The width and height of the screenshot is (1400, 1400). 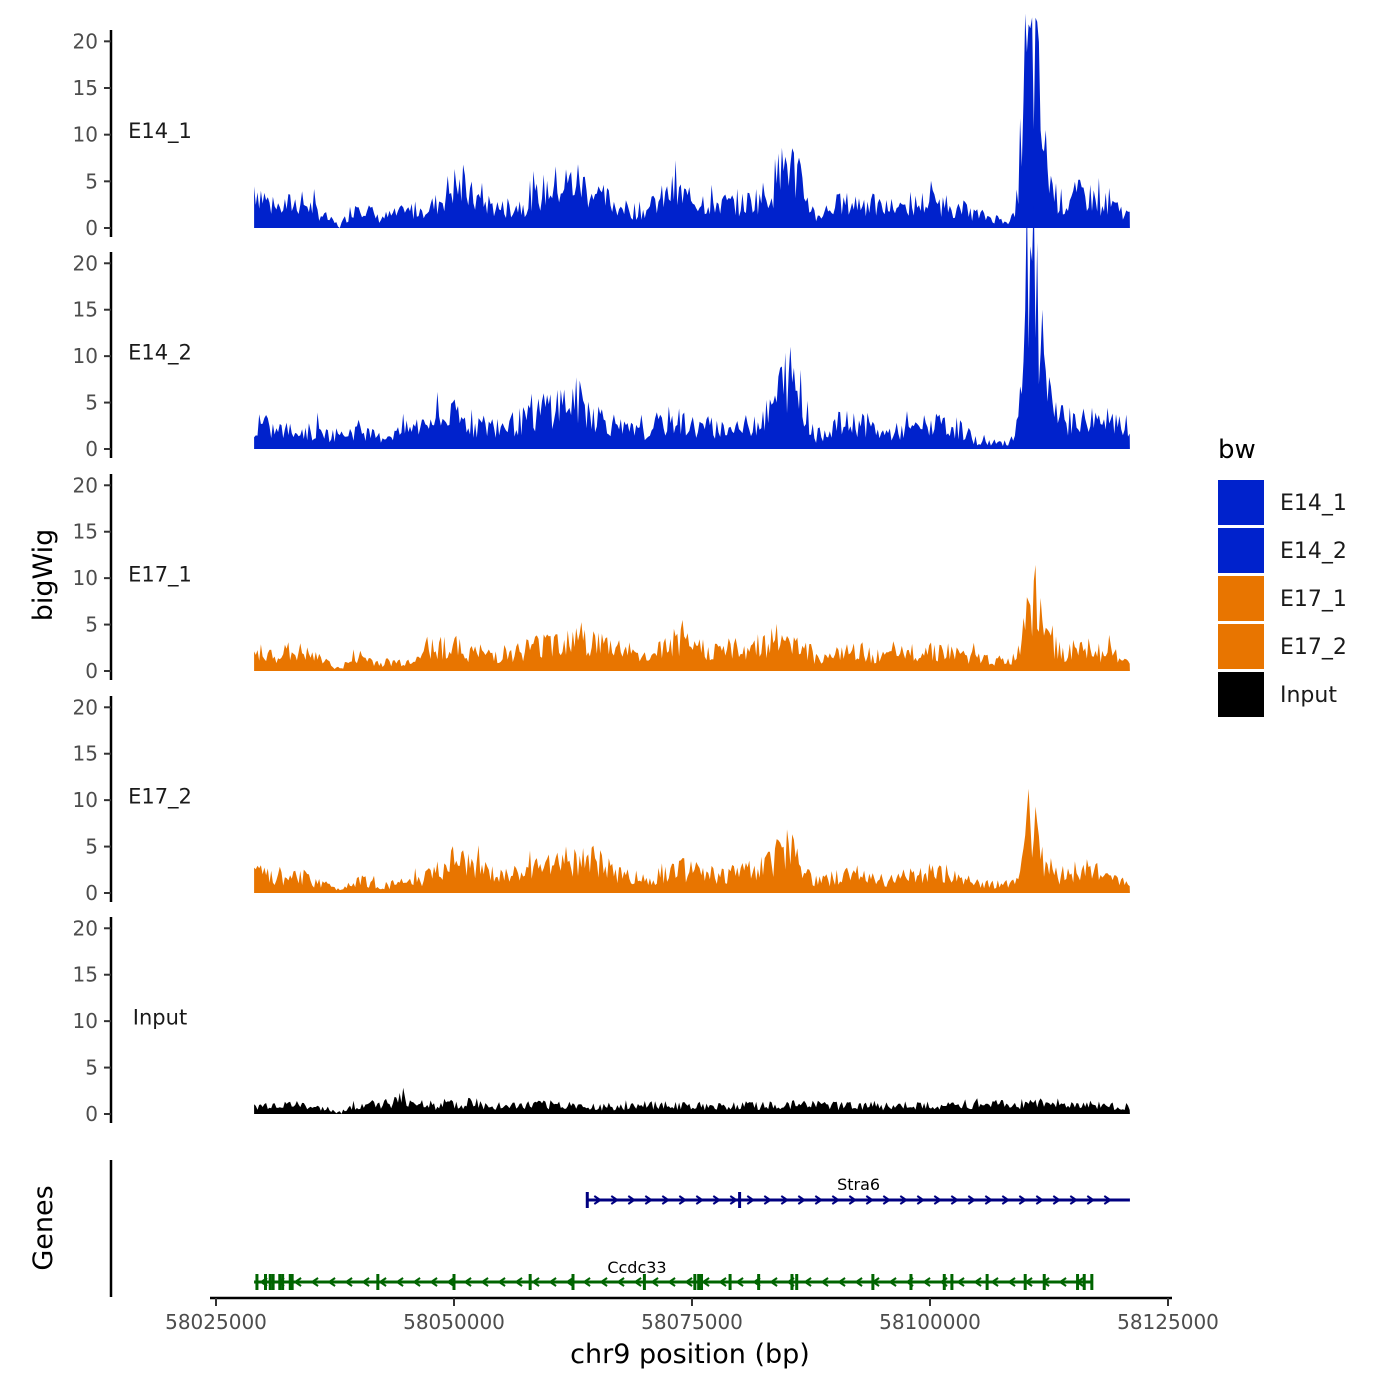 What do you see at coordinates (692, 1322) in the screenshot?
I see `x-tick-label: 58075000` at bounding box center [692, 1322].